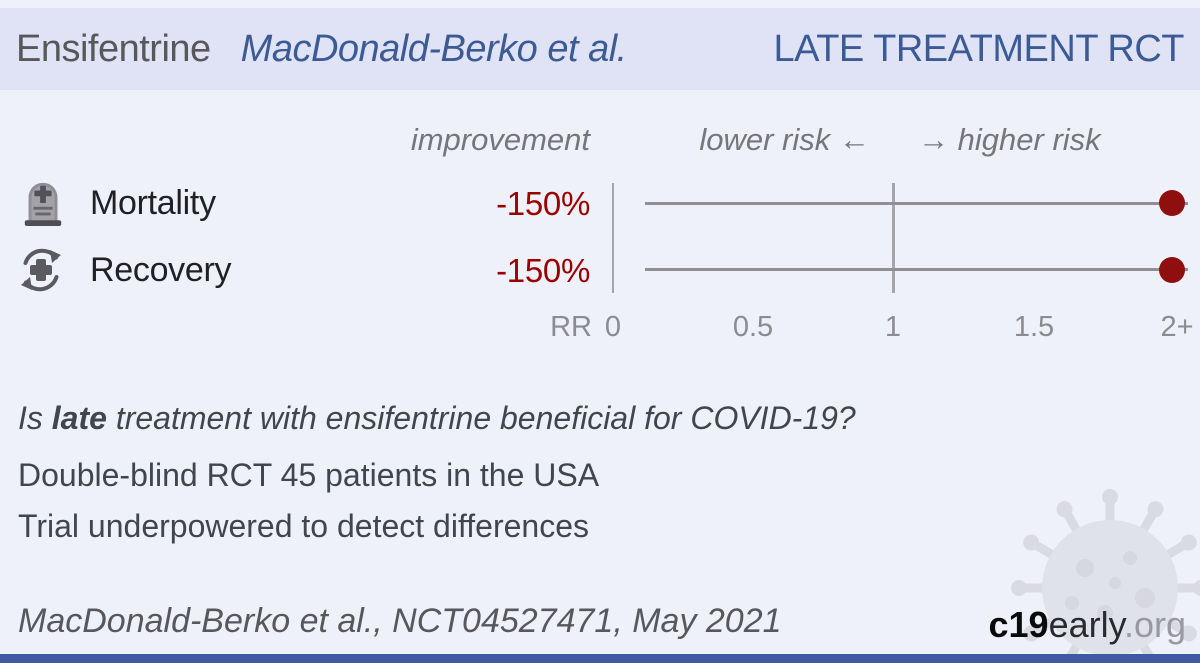 This screenshot has width=1200, height=663. Describe the element at coordinates (309, 475) in the screenshot. I see `study-design-line: Double-blind RCT 45 patients in the USA` at that location.